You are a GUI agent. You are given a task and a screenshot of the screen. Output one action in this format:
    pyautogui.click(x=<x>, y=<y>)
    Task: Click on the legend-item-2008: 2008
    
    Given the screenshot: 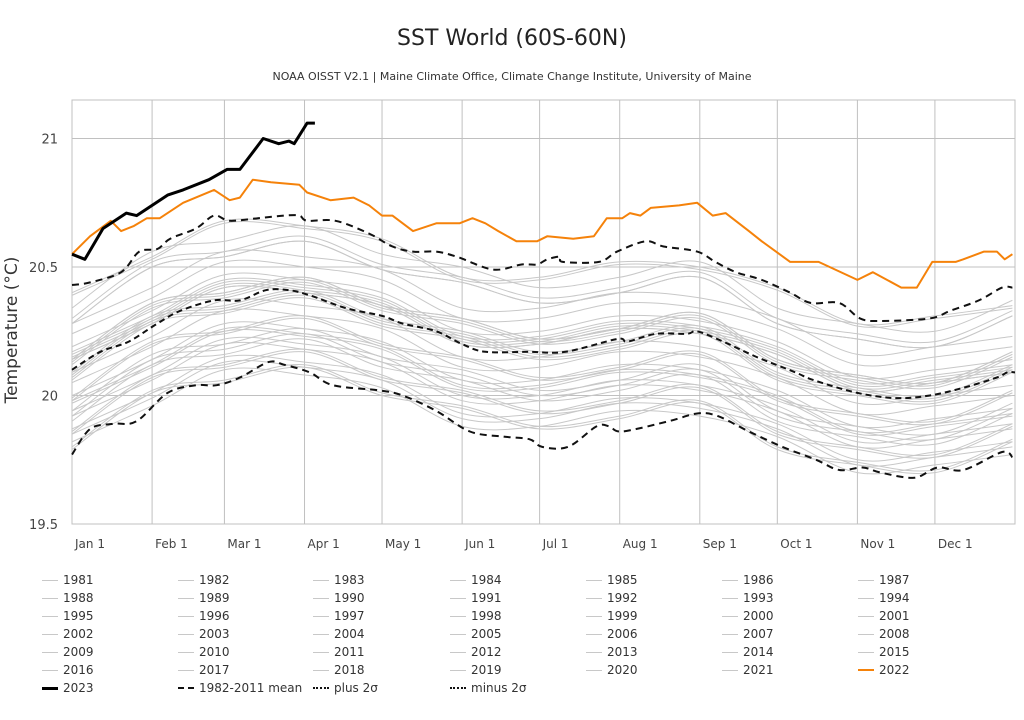 What is the action you would take?
    pyautogui.click(x=884, y=634)
    